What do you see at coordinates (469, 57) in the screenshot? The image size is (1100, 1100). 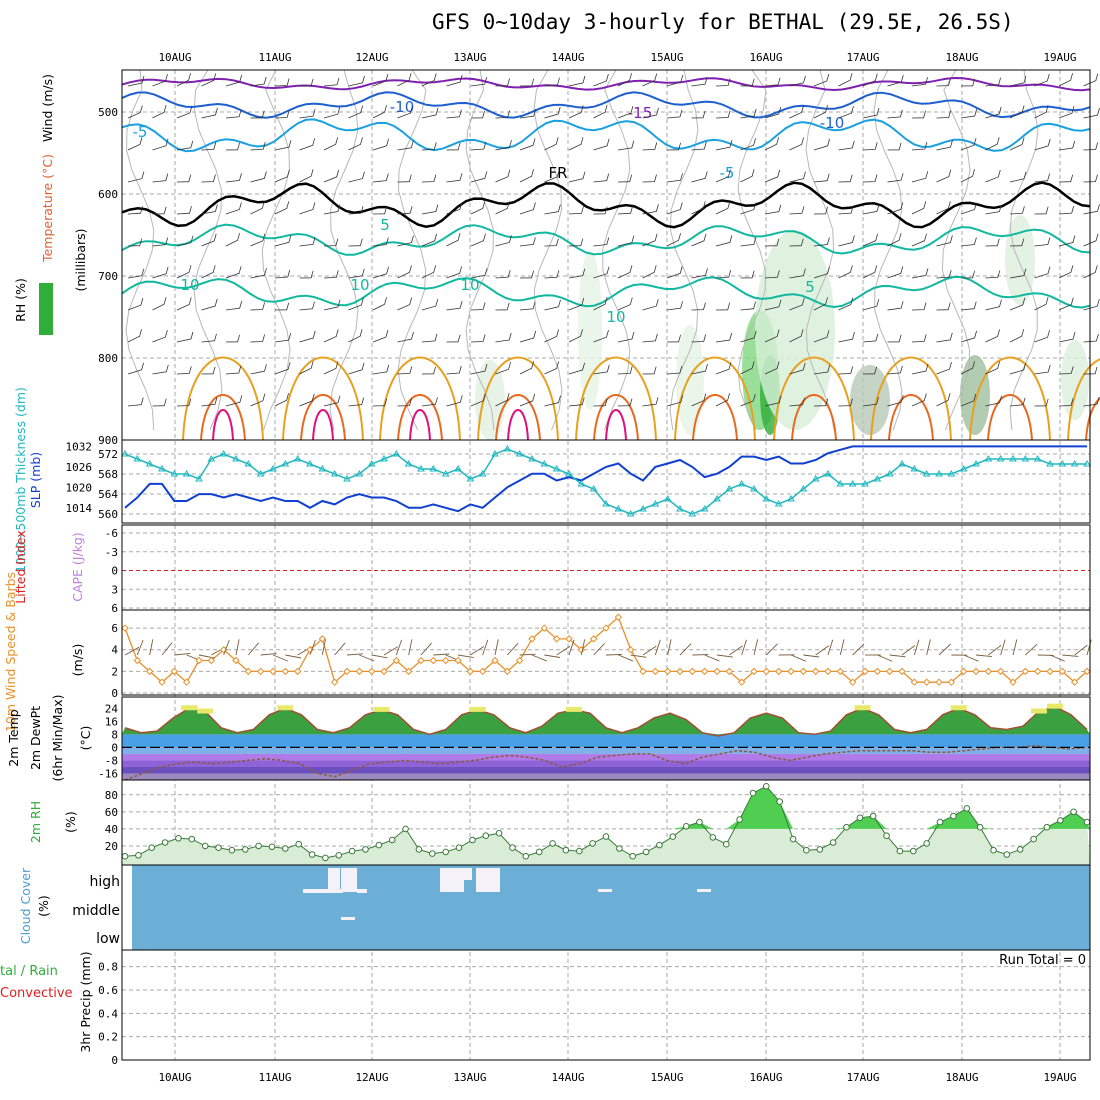 I see `top-date-label: 13AUG` at bounding box center [469, 57].